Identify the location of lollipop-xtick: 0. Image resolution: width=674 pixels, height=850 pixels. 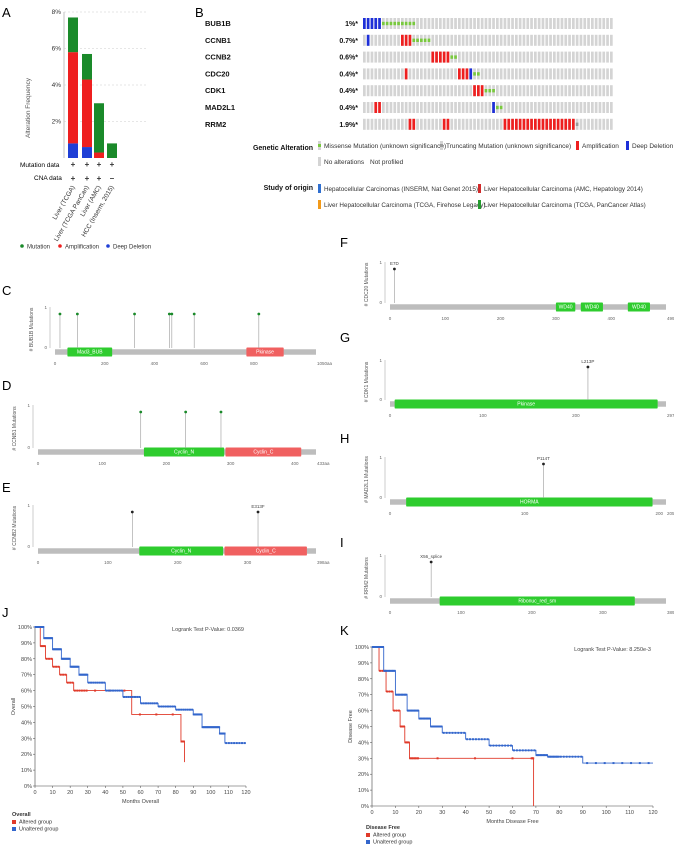
(390, 612).